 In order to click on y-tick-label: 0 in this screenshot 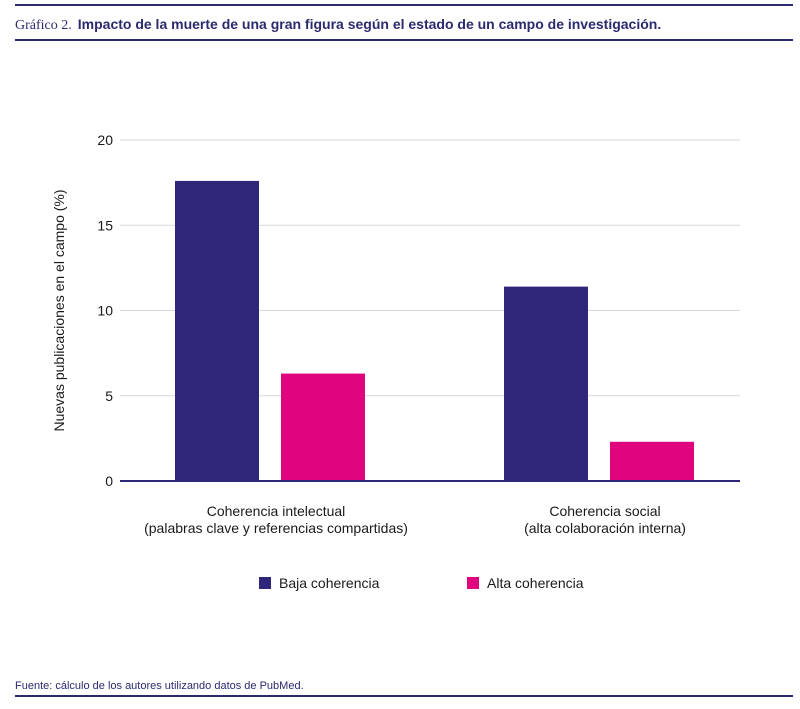, I will do `click(109, 481)`.